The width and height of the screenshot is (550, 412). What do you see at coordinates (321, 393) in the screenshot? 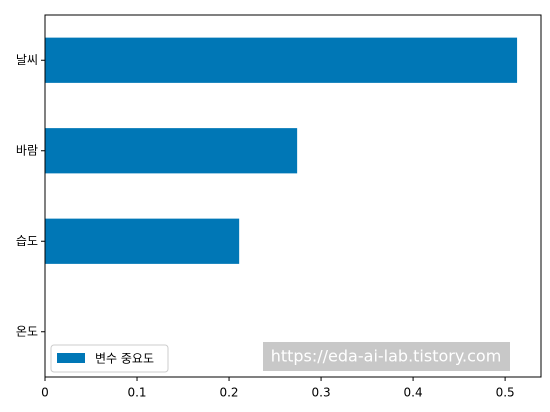
I see `x-tick-label: 0.3` at bounding box center [321, 393].